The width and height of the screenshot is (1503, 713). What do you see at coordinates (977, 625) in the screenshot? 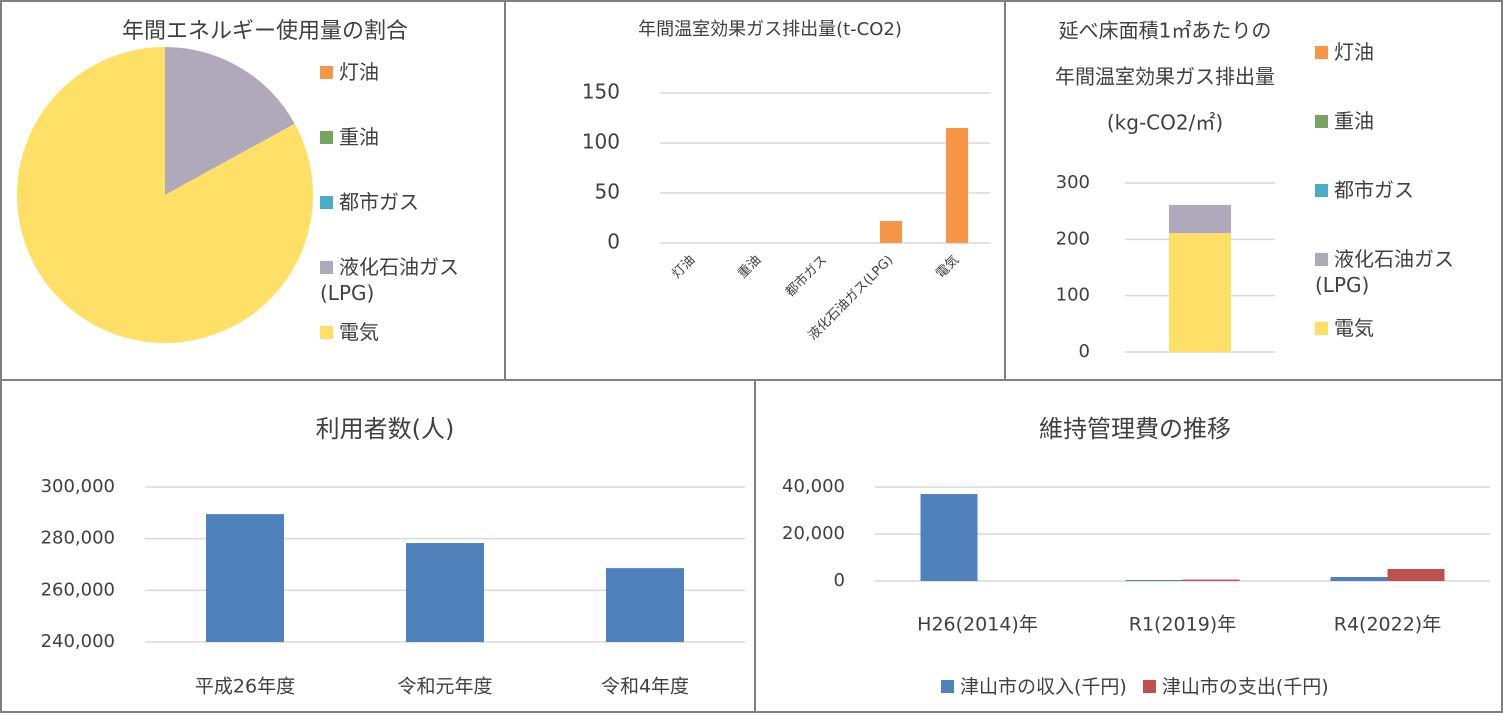
I see `x-tick-label: H26(2014)年` at bounding box center [977, 625].